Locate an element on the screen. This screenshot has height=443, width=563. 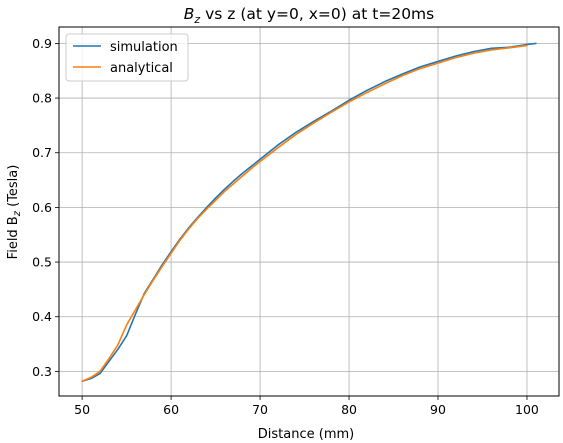
ylabel-subscript: z is located at coordinates (17, 213).